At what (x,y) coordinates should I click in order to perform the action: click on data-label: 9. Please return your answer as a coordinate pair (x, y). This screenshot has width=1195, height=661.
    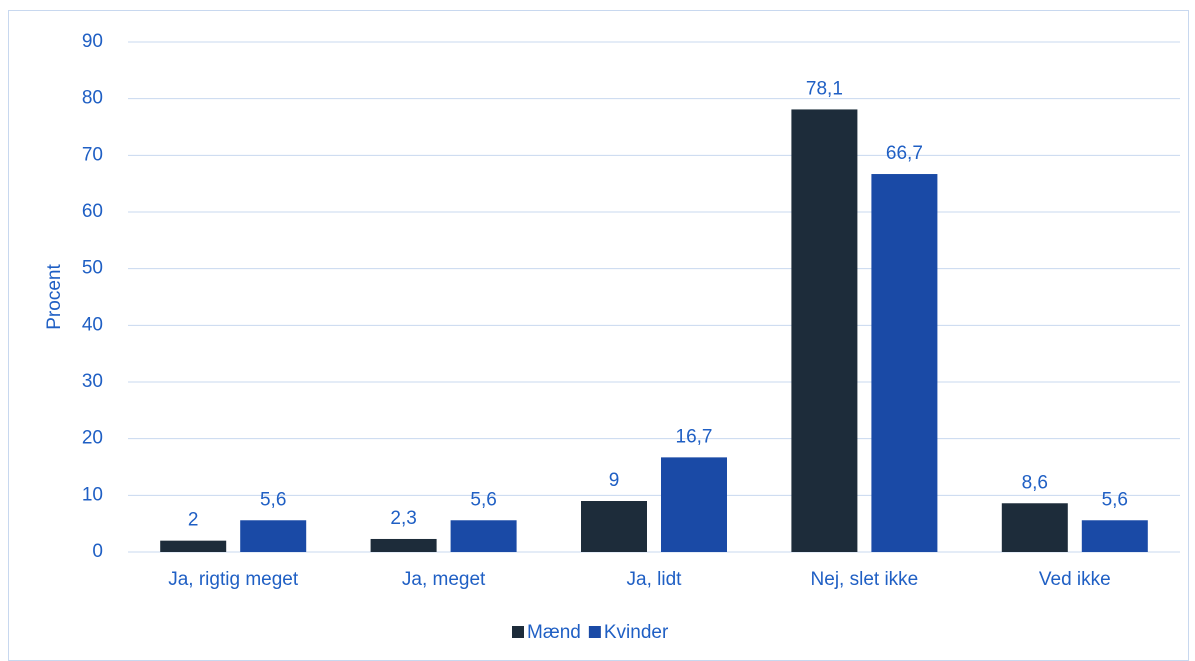
    Looking at the image, I should click on (614, 480).